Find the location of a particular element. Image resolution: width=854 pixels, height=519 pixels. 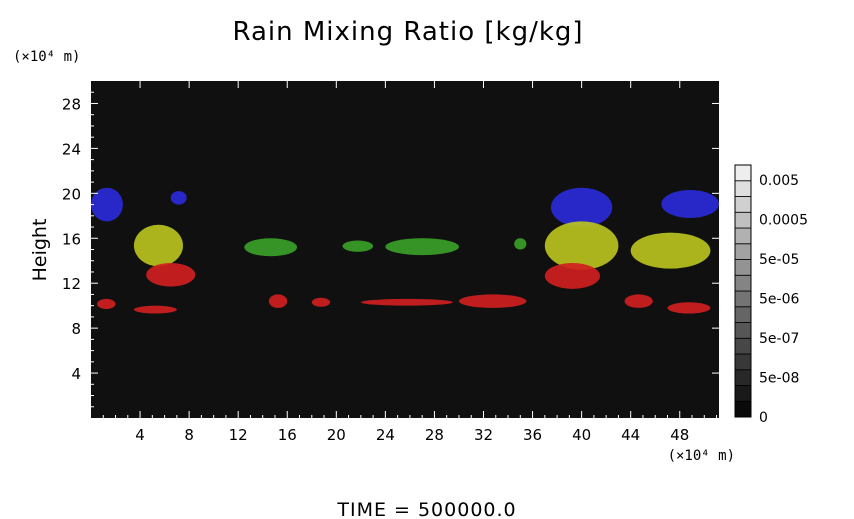

x-tick-label: 16 is located at coordinates (287, 435).